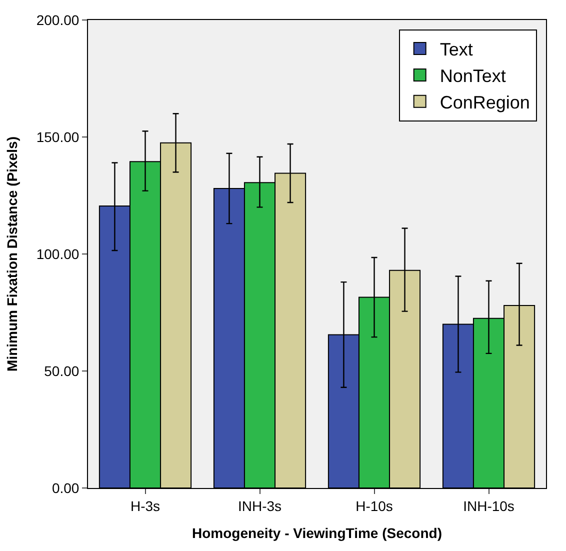  I want to click on y-tick-label: 50.00, so click(62, 370).